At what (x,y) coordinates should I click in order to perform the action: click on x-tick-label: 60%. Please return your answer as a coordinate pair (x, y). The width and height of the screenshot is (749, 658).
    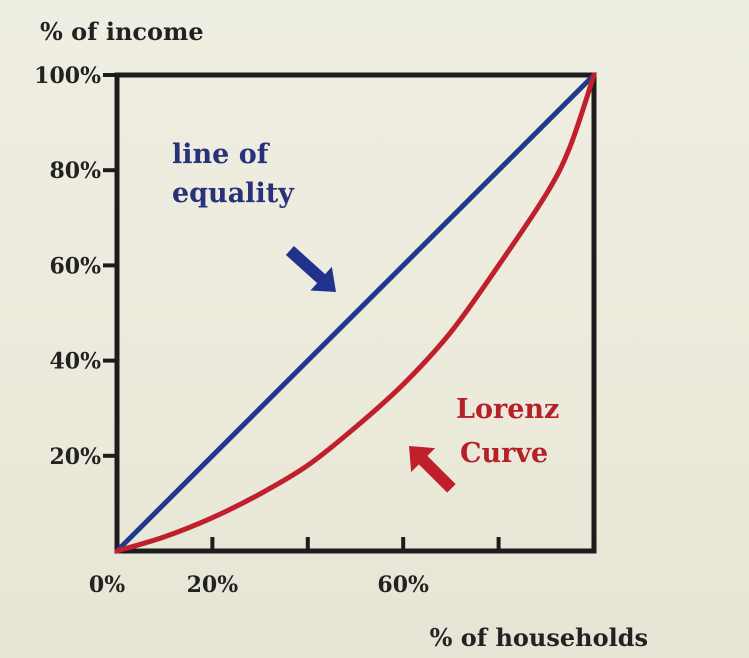
    Looking at the image, I should click on (403, 585).